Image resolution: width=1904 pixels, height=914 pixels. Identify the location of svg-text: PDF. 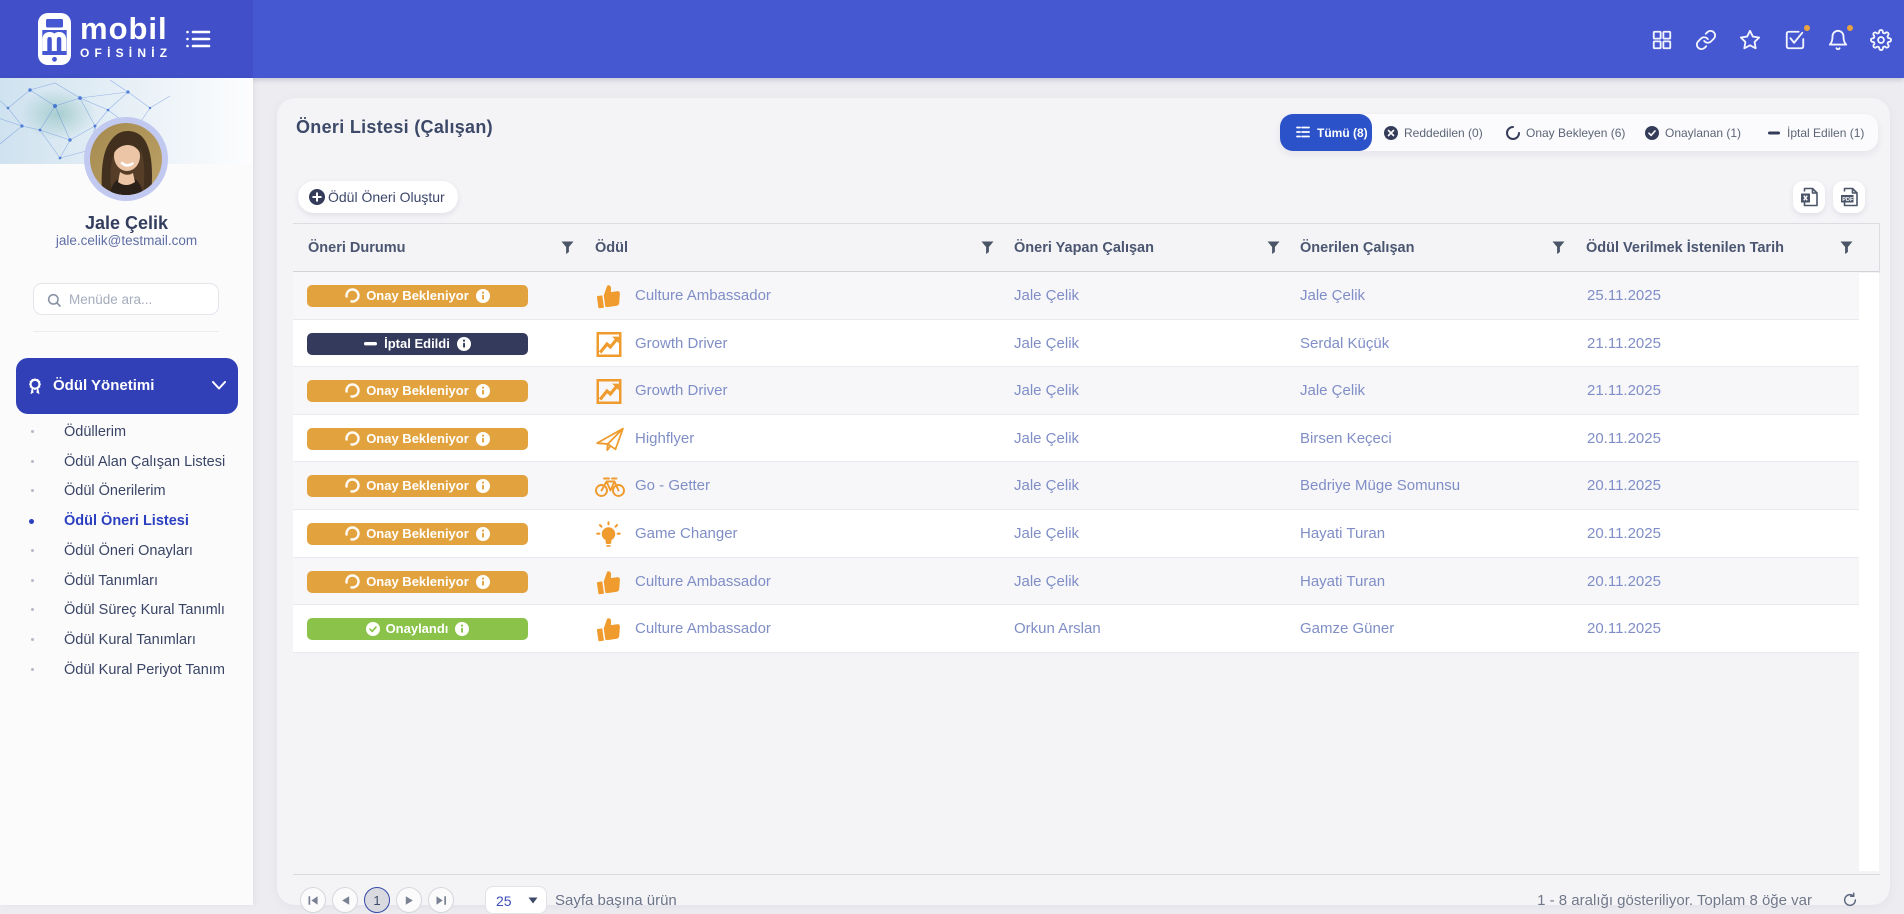
(1848, 200).